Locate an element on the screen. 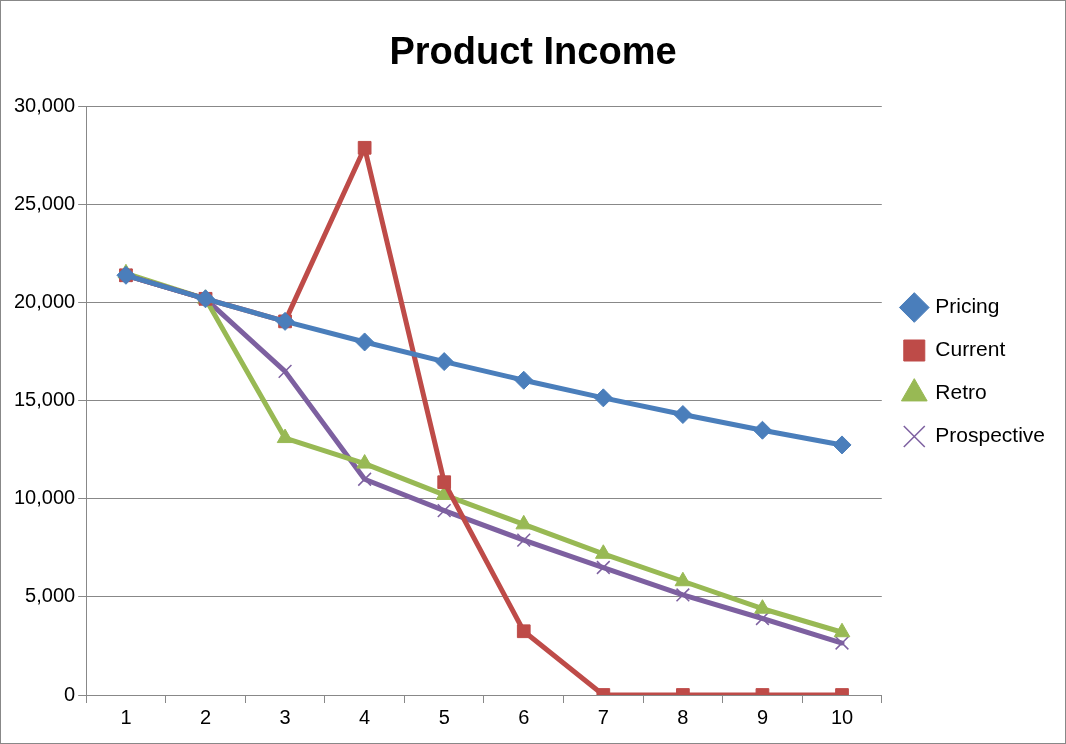 The height and width of the screenshot is (744, 1066). x-tick-label: 2 is located at coordinates (205, 716).